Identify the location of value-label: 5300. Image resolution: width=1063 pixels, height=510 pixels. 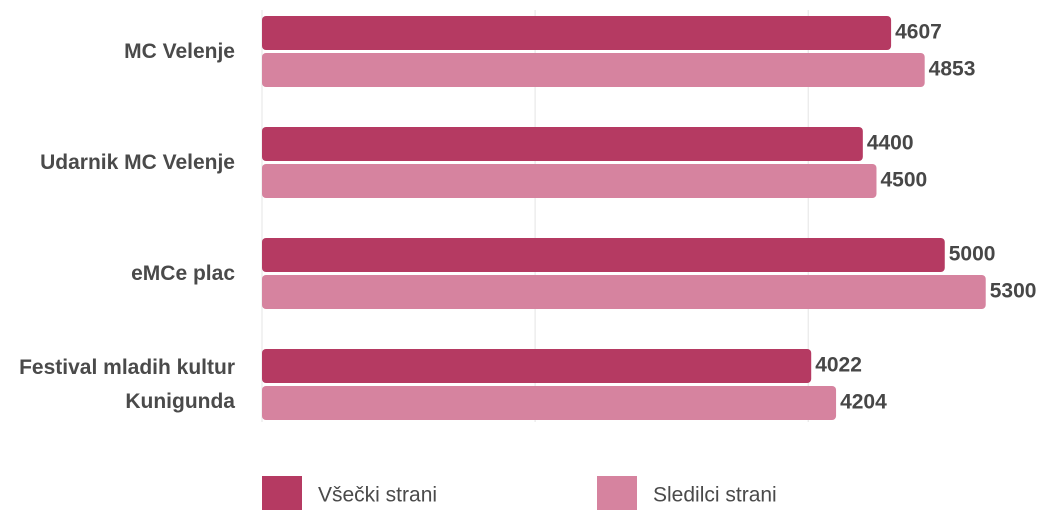
(1013, 291).